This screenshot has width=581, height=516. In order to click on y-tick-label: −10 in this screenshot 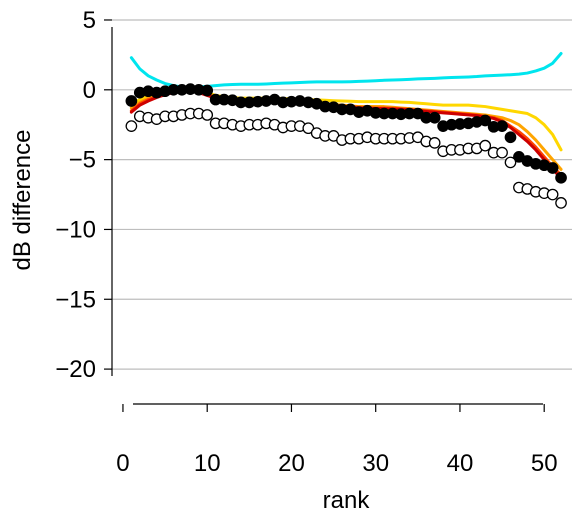, I will do `click(75, 229)`.